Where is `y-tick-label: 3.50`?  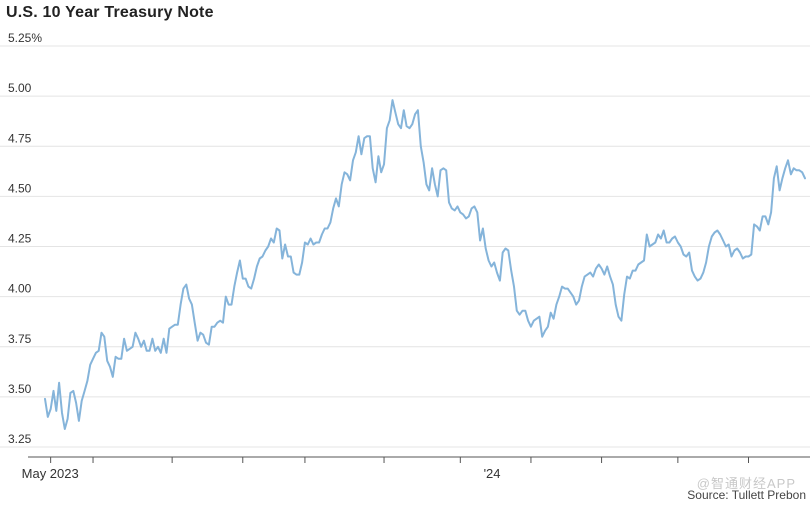
y-tick-label: 3.50 is located at coordinates (20, 389).